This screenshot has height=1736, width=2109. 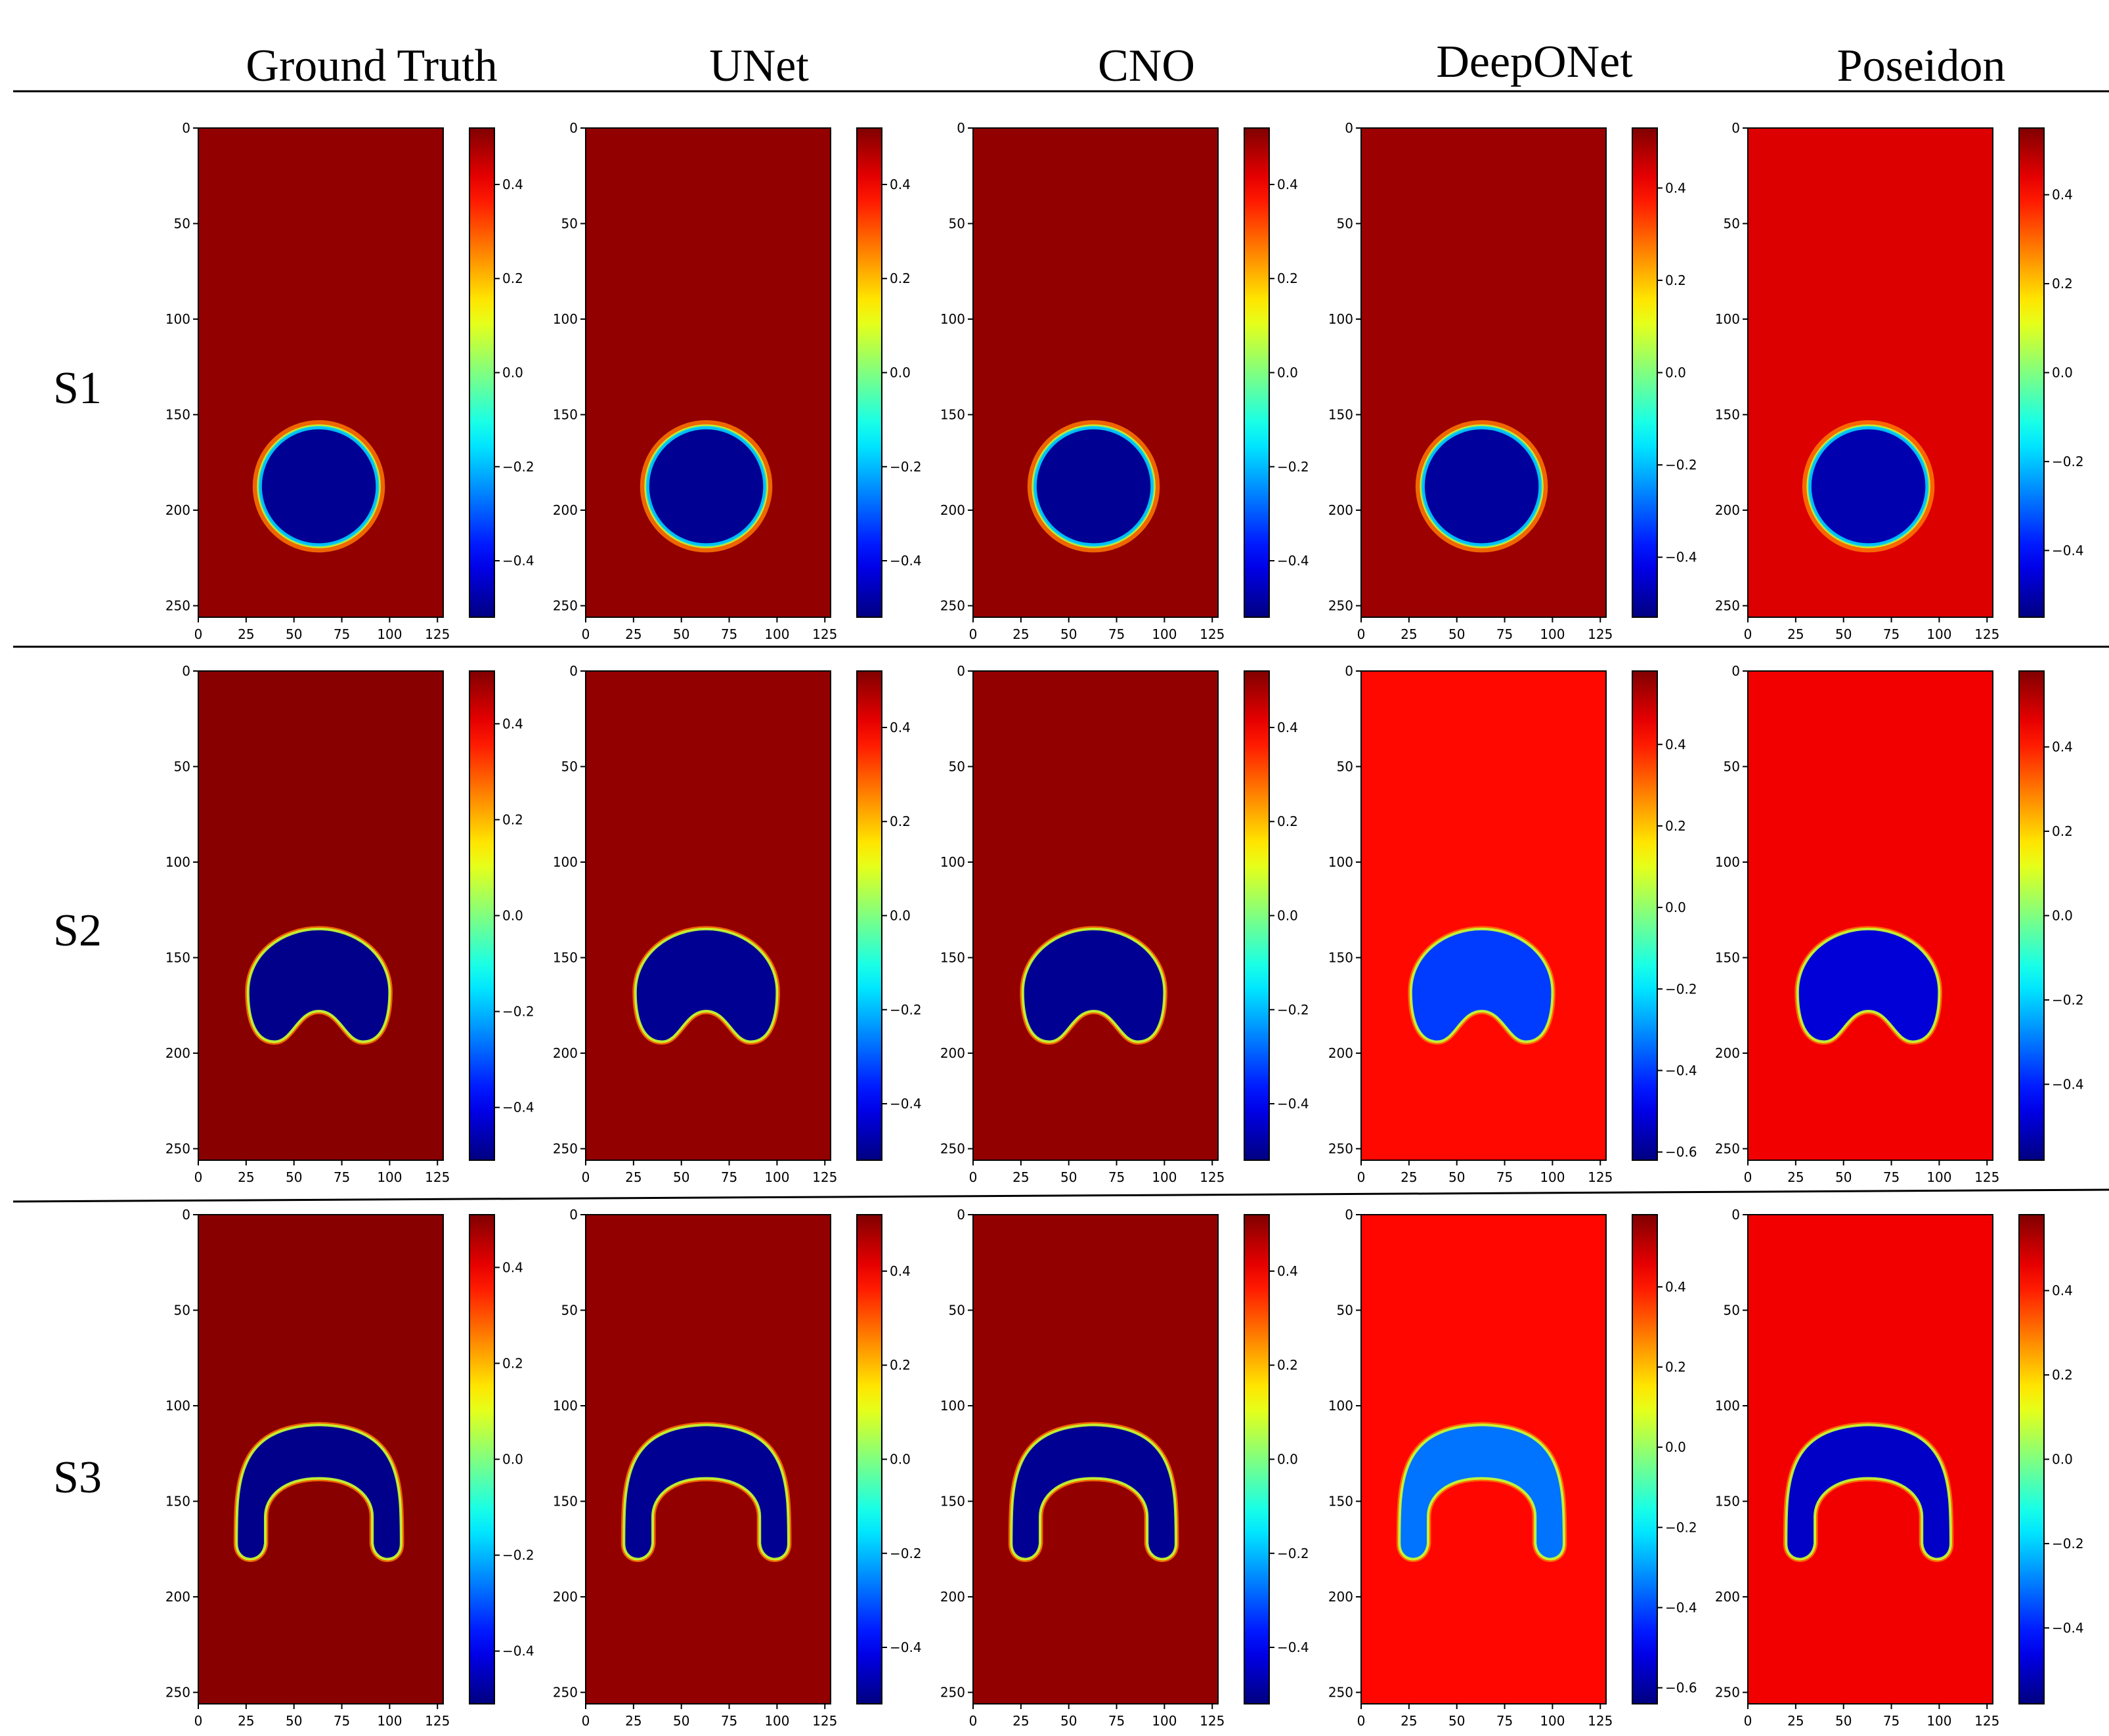 I want to click on heatmap-background, so click(x=320, y=915).